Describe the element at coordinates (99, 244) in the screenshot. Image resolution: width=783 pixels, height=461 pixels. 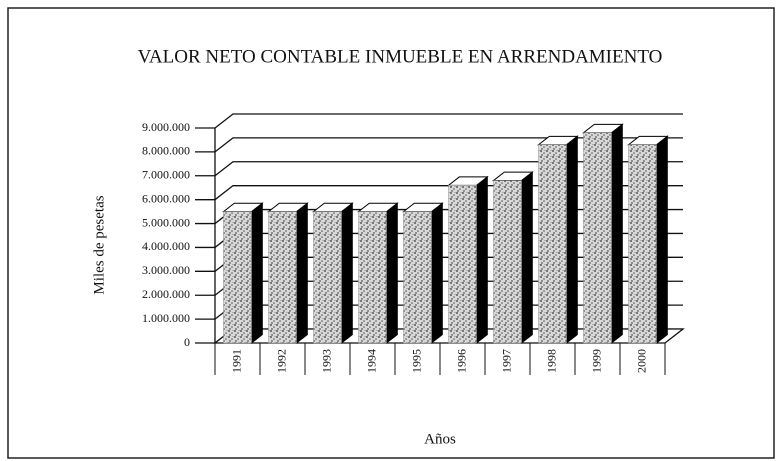
I see `y-axis-label: Miles de pesetas` at that location.